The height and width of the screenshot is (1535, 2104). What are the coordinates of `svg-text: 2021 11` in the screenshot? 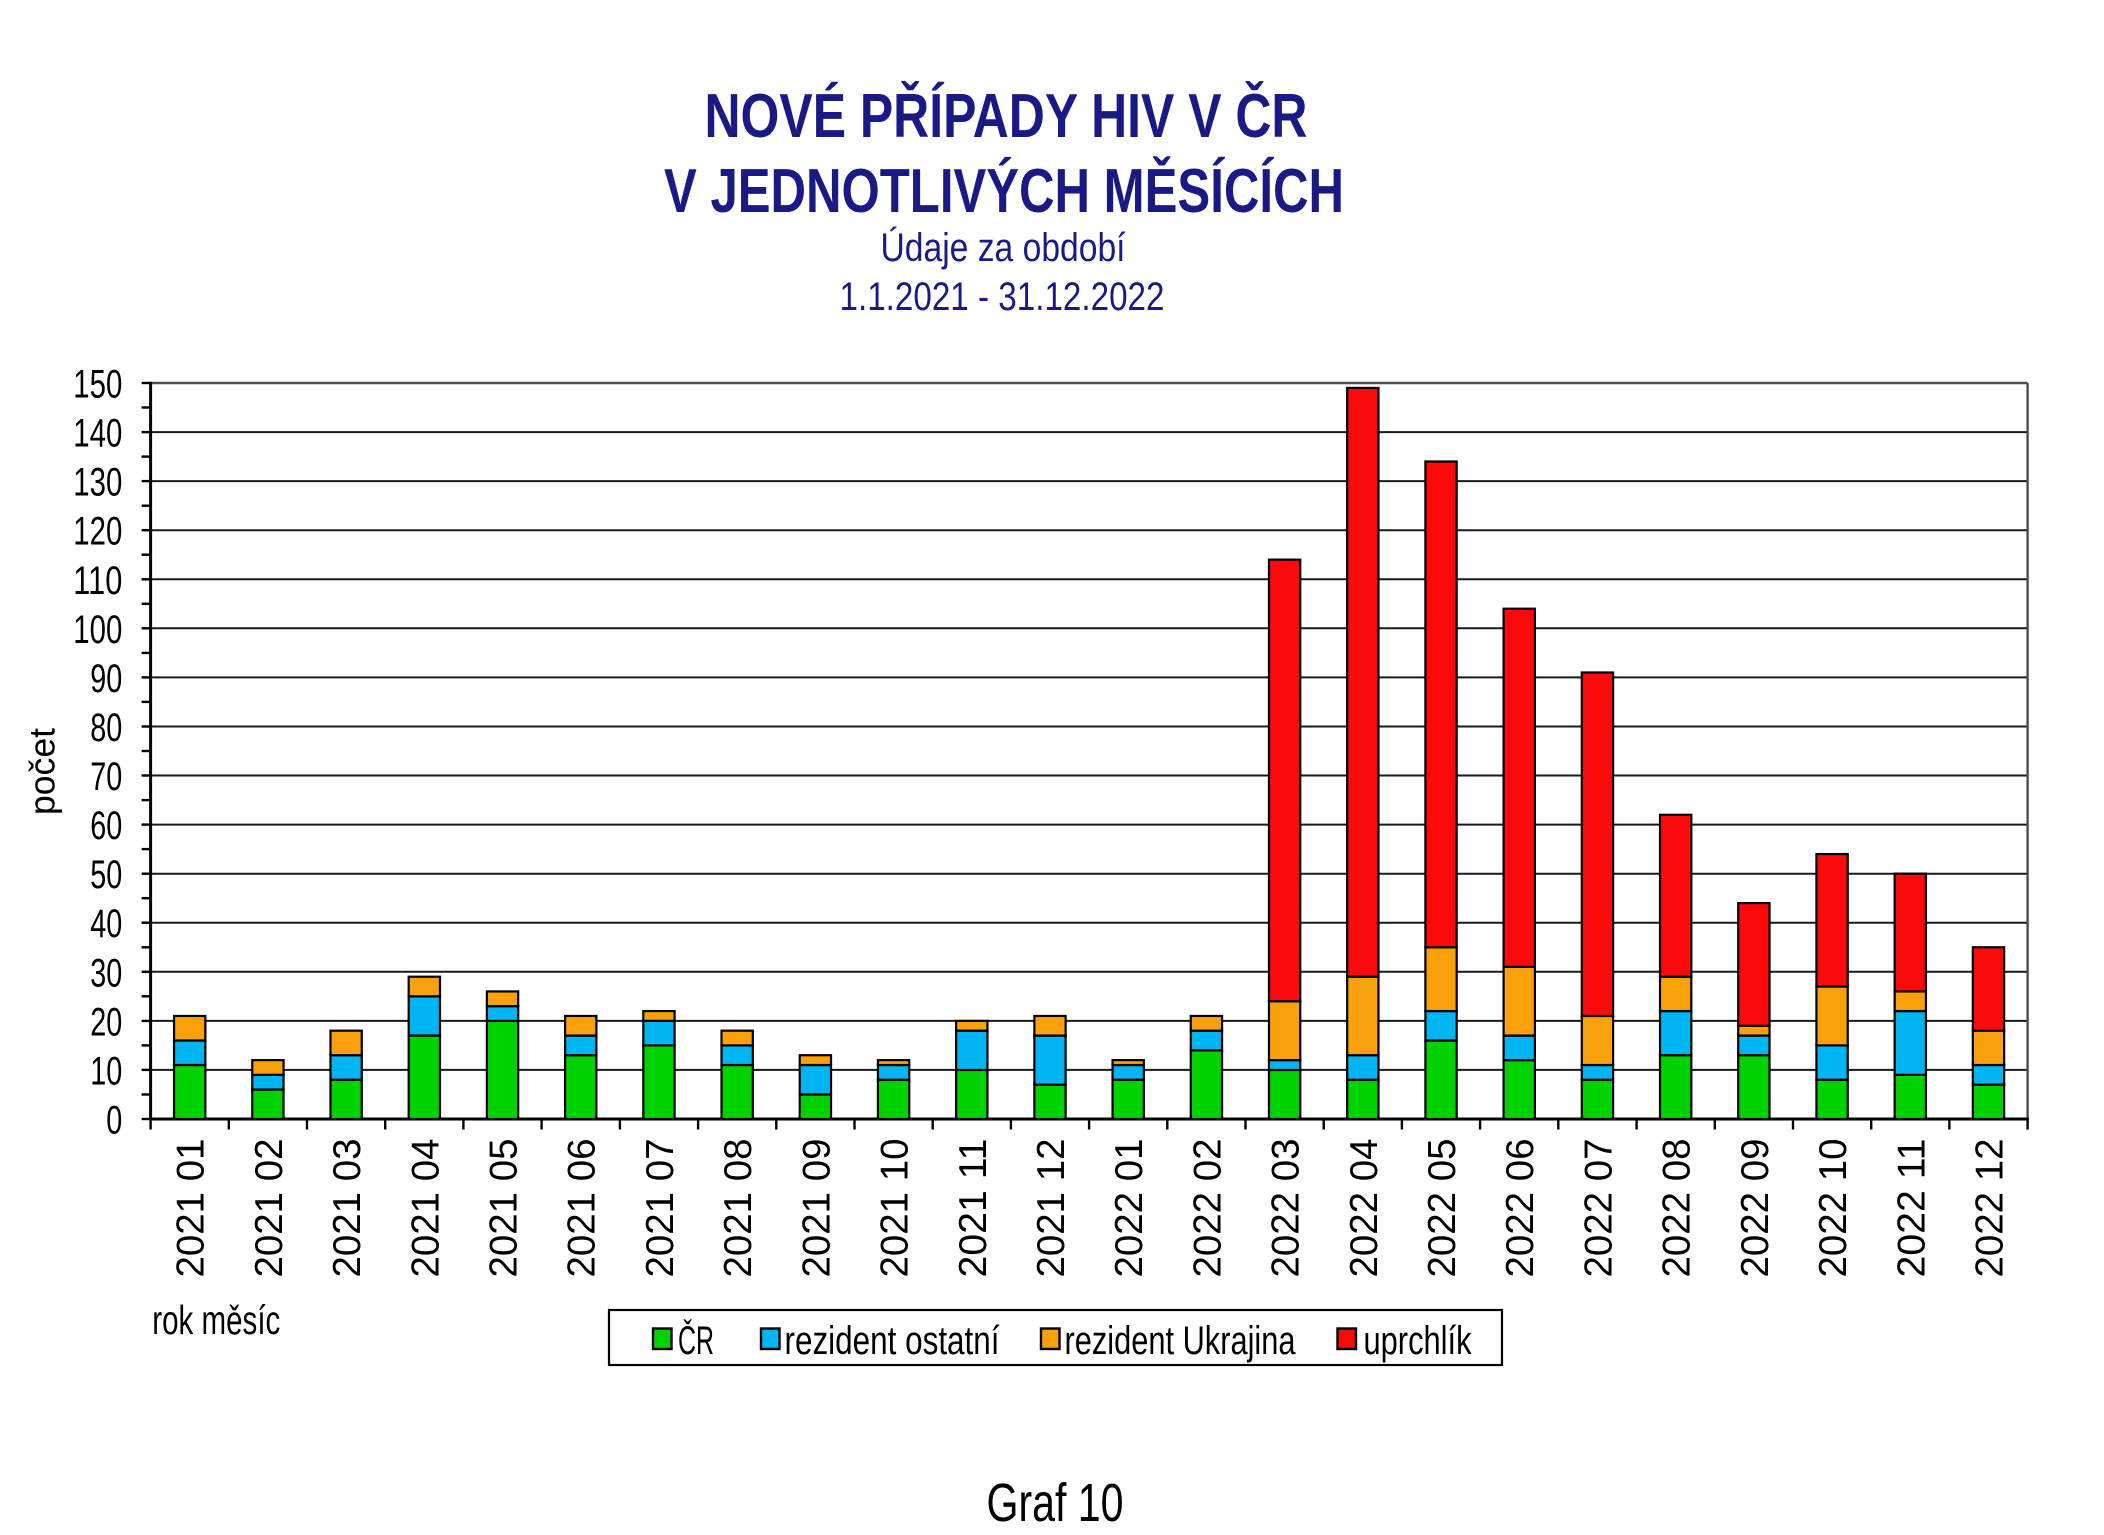 It's located at (973, 1208).